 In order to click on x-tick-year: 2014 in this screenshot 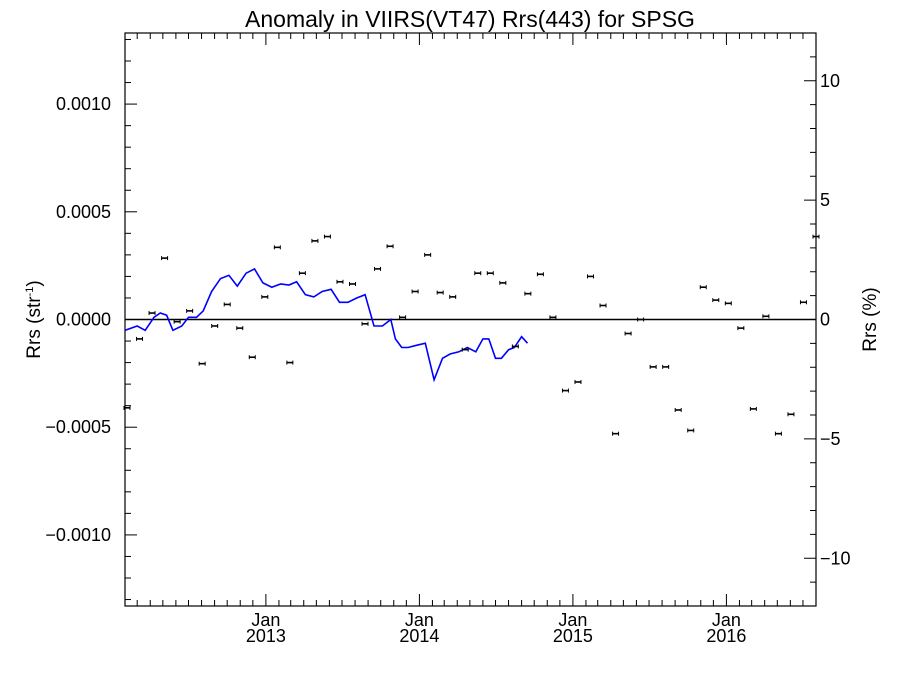, I will do `click(419, 636)`.